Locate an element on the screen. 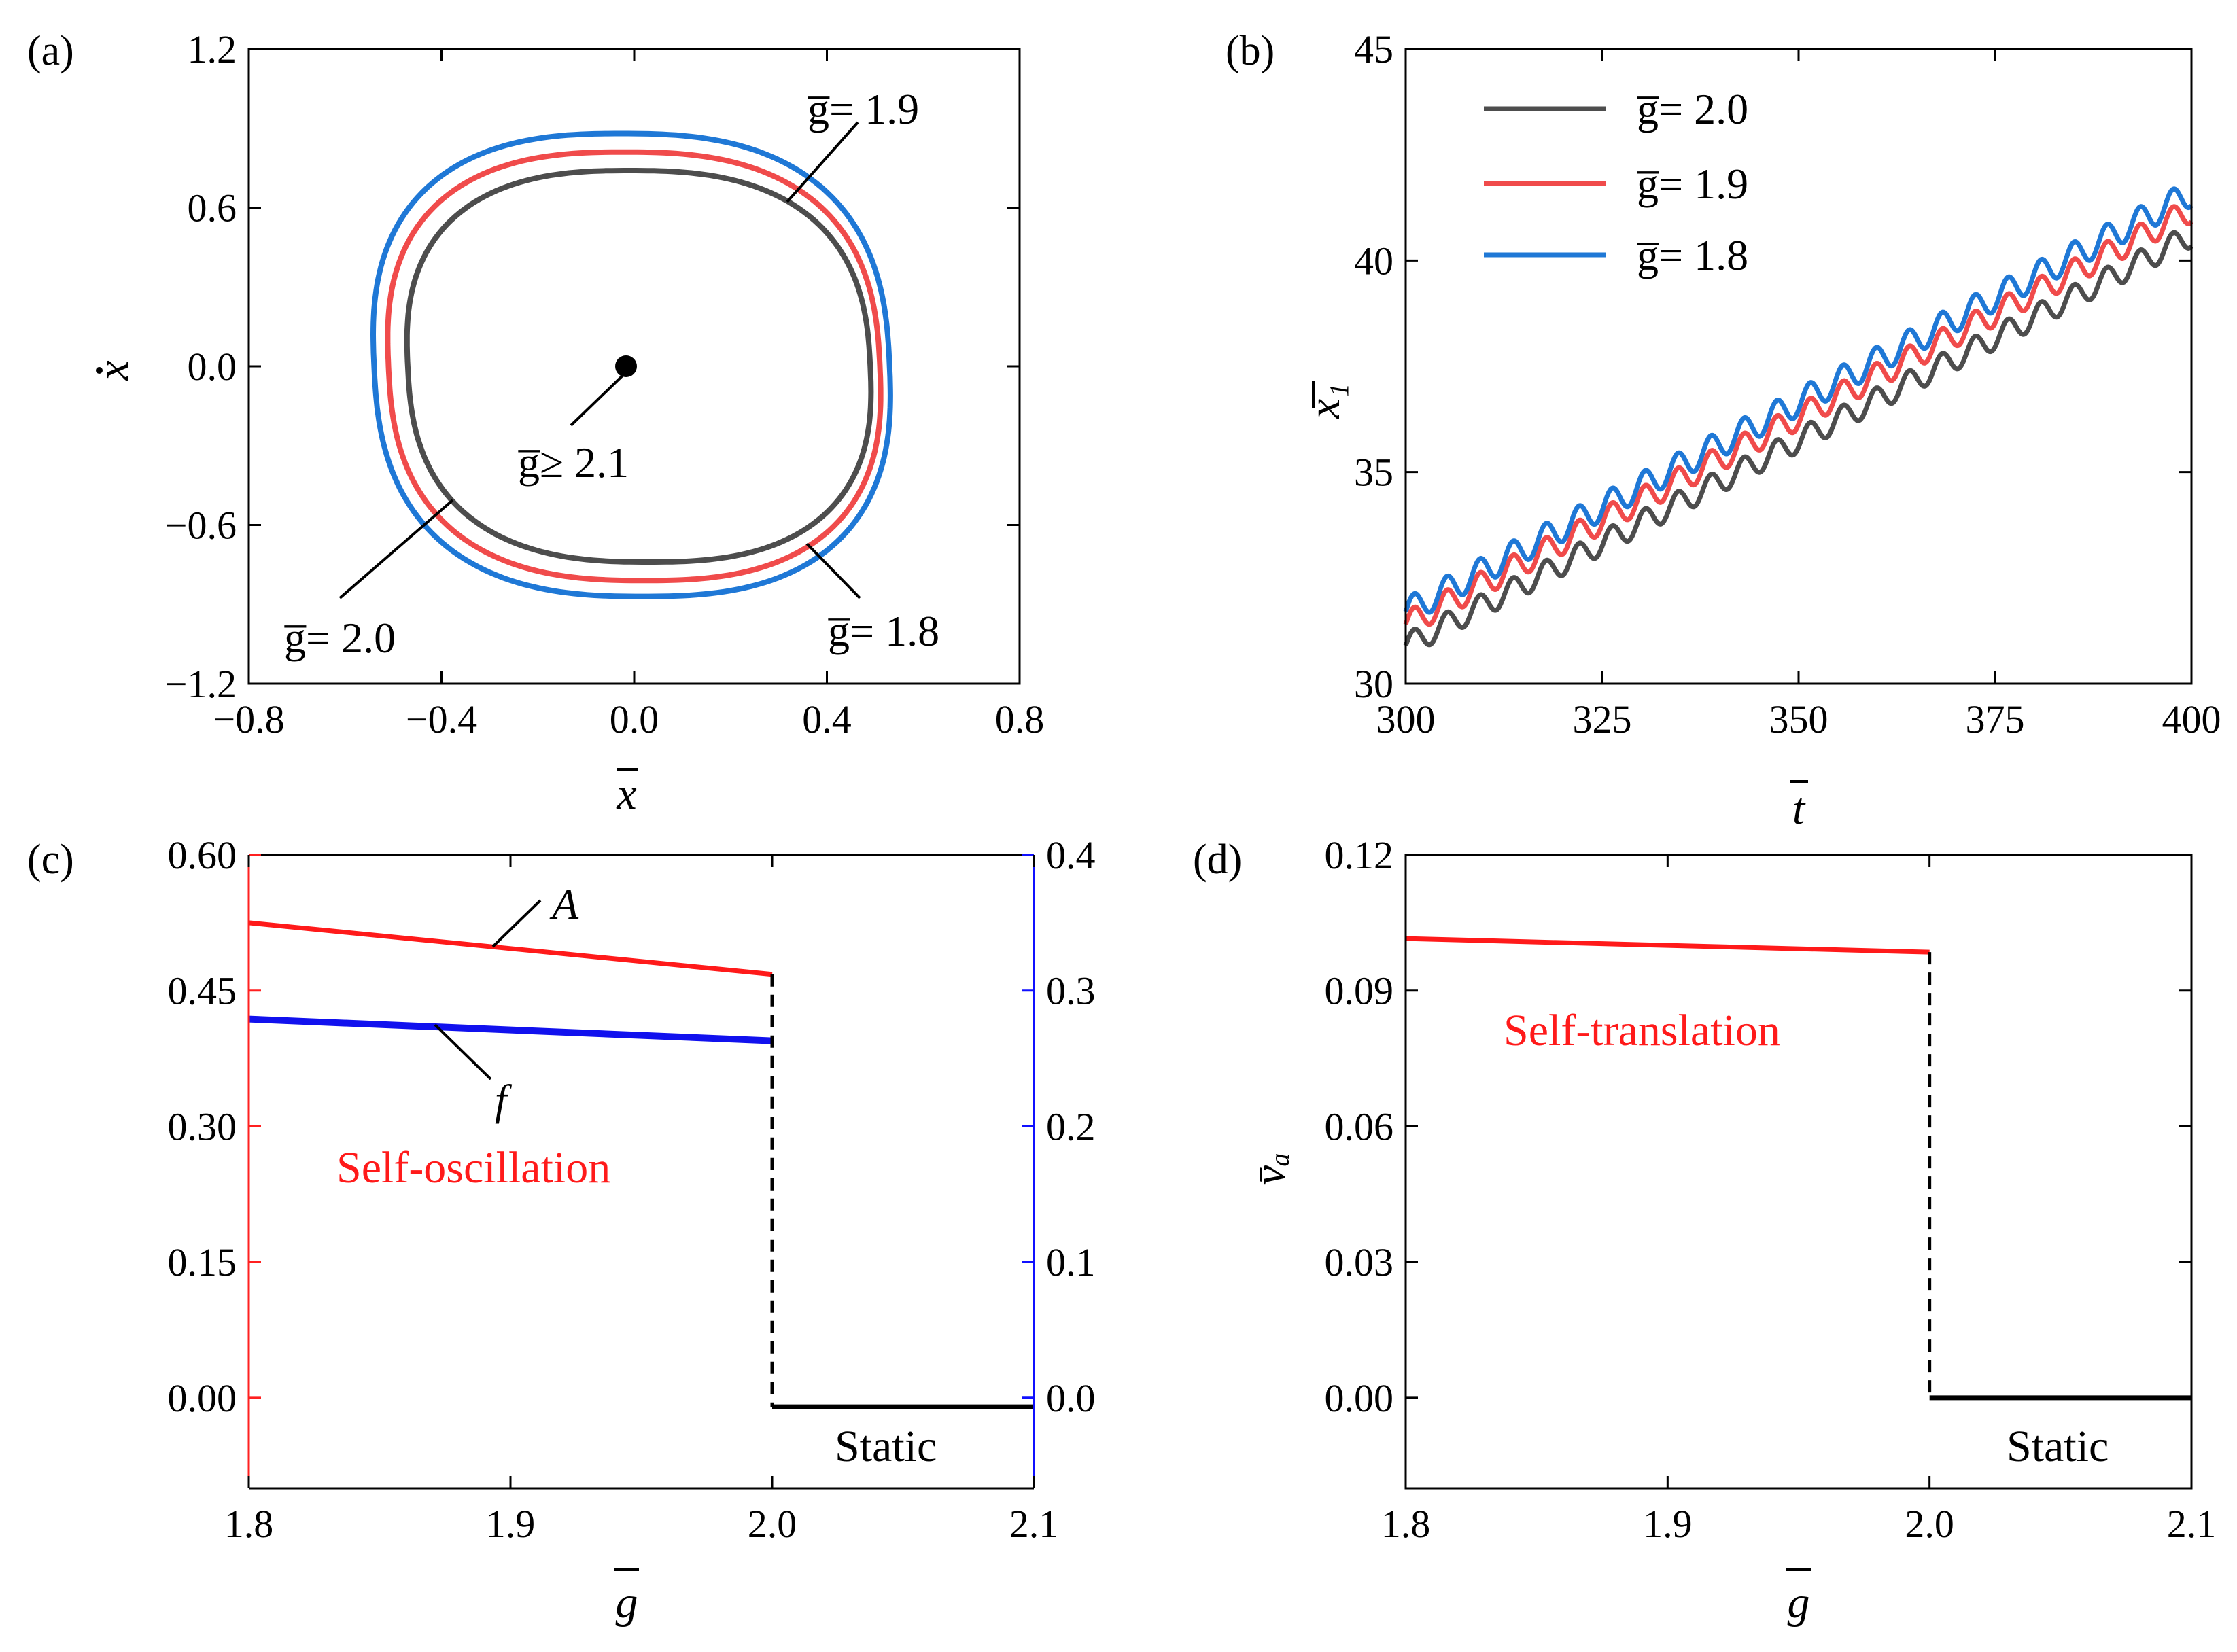 This screenshot has width=2237, height=1652. panel-c-ytick-label-right-2: 0.2 is located at coordinates (1071, 1126).